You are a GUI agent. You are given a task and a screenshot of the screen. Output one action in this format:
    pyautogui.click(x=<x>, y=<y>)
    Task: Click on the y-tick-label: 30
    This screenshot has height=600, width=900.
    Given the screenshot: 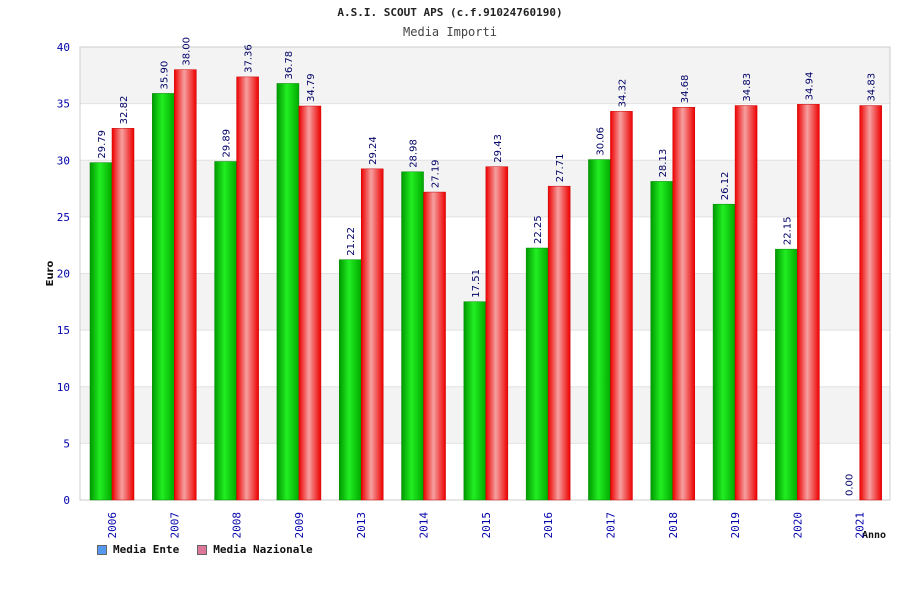 What is the action you would take?
    pyautogui.click(x=63, y=160)
    